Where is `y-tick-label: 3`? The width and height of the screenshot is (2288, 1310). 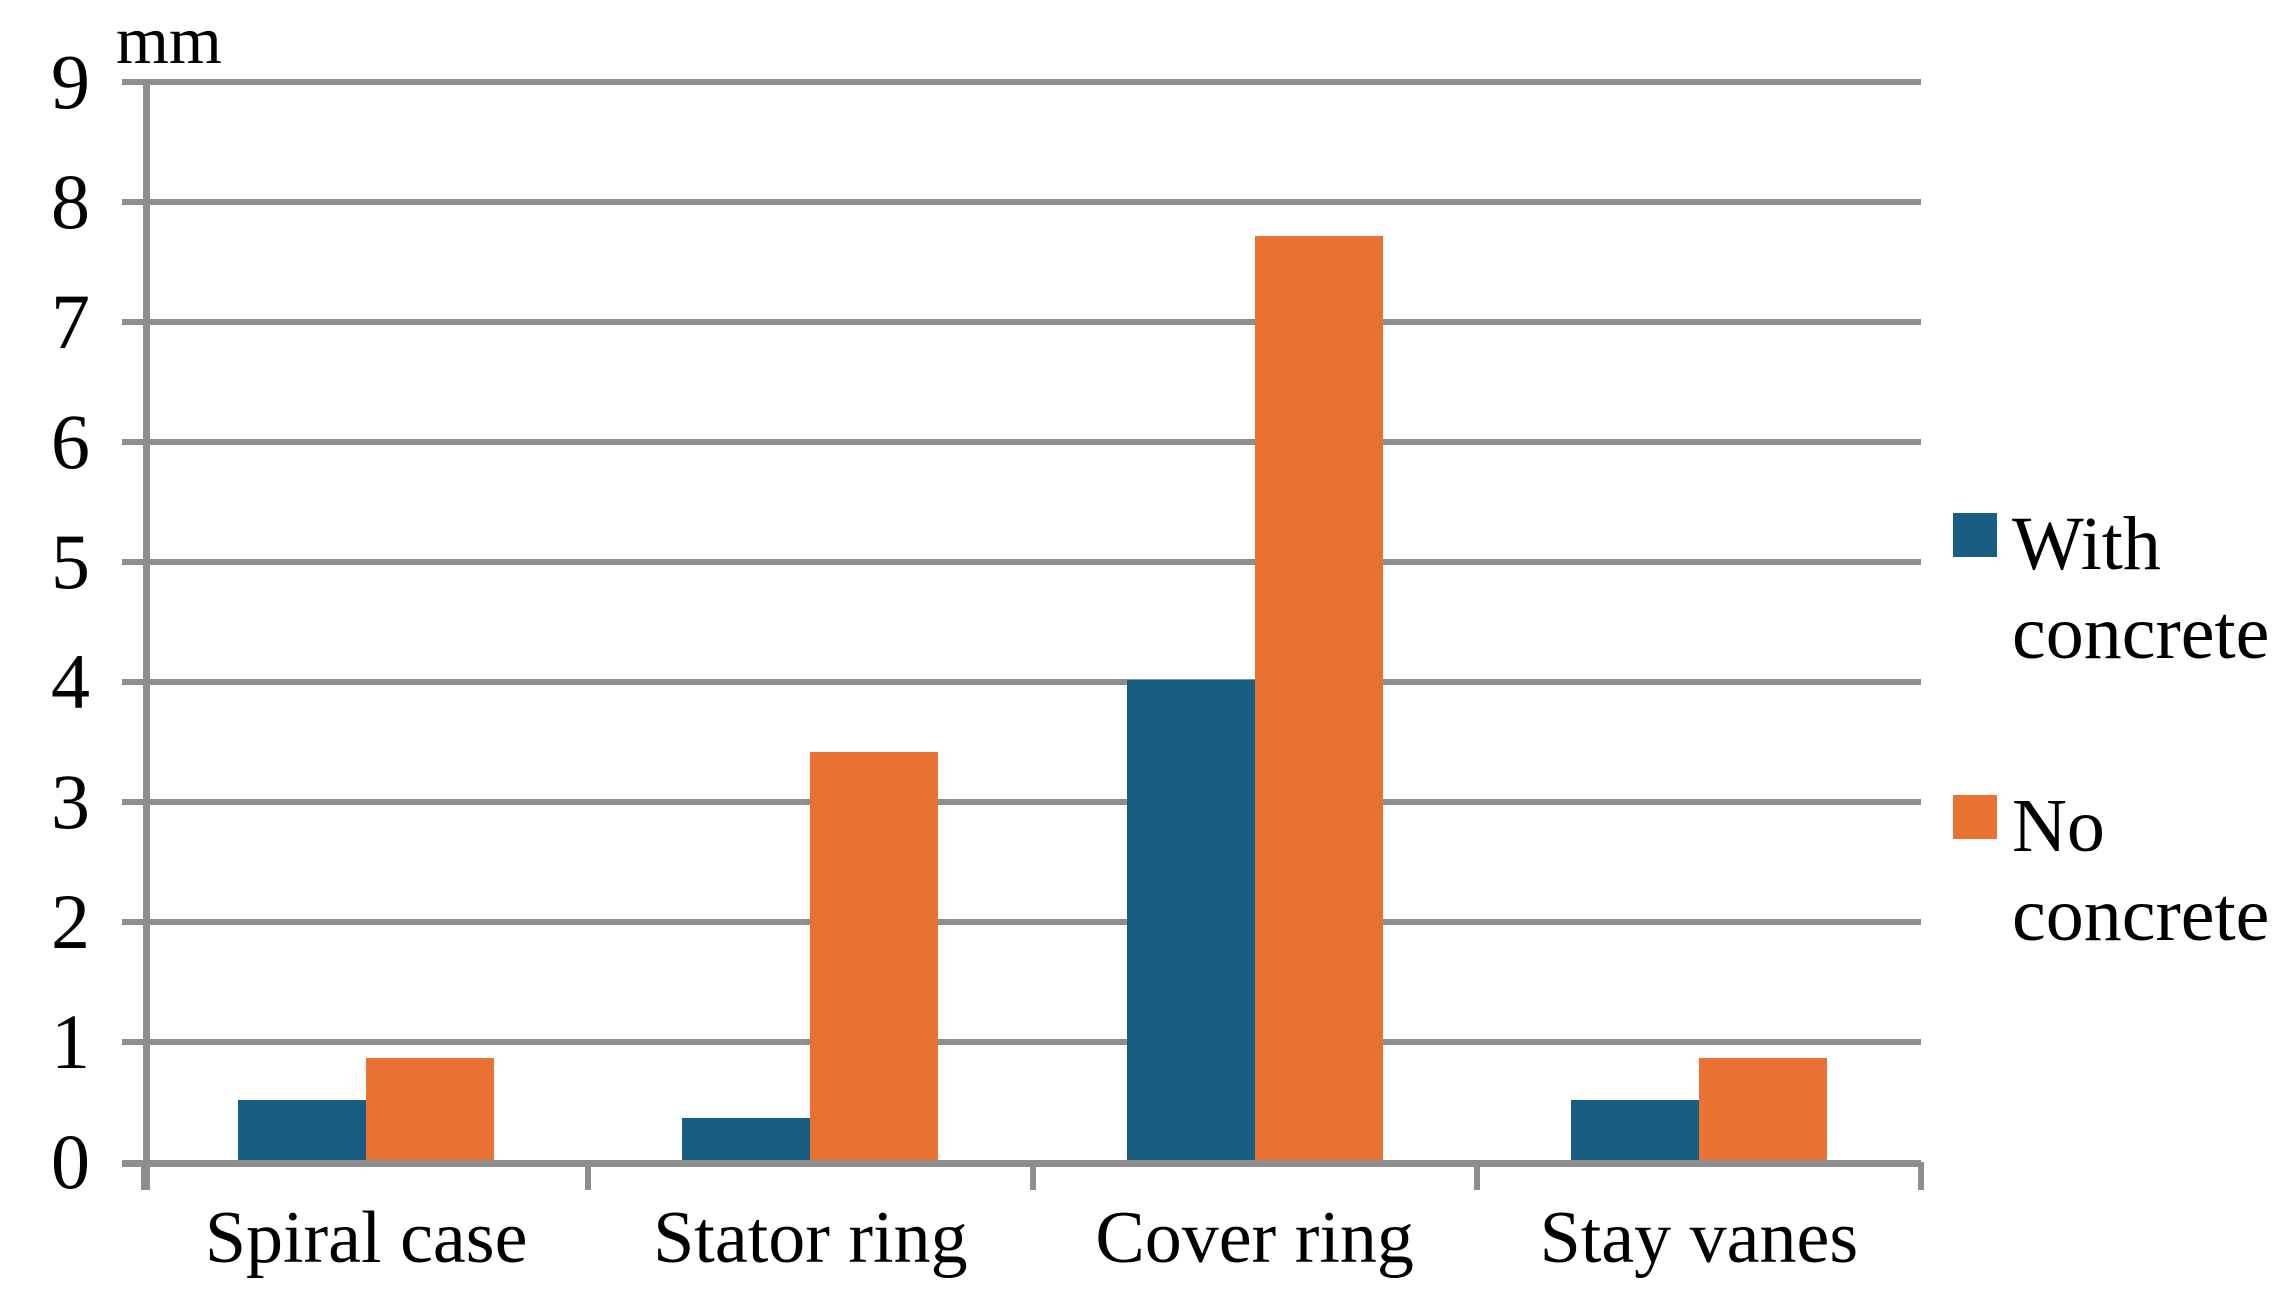 y-tick-label: 3 is located at coordinates (70, 801).